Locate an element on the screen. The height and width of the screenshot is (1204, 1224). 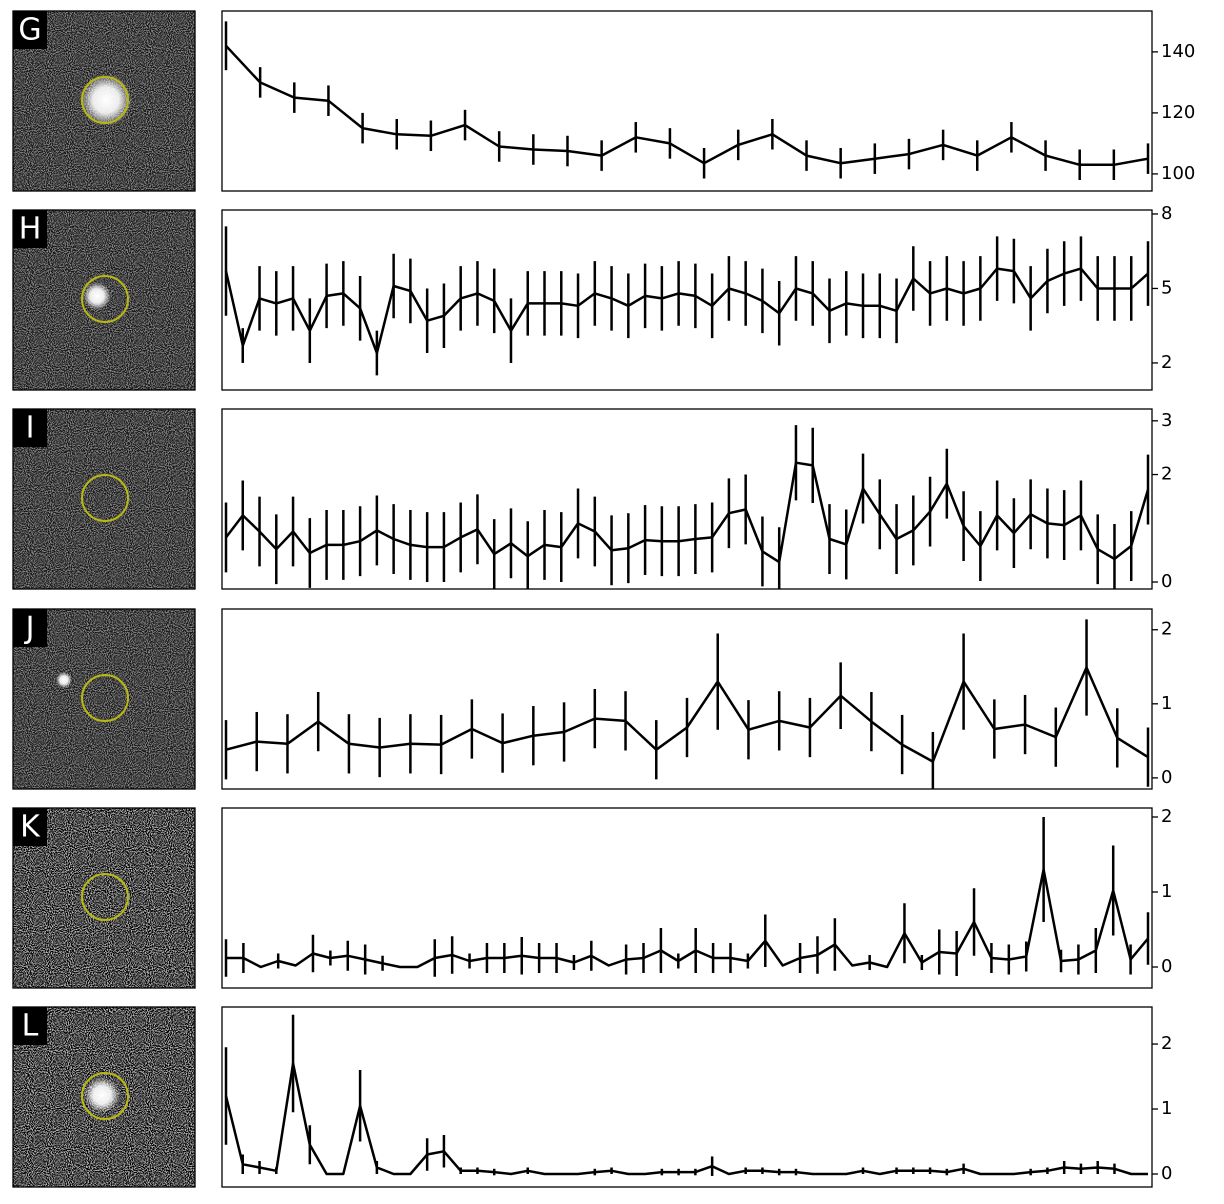
y-tick-label: 5 is located at coordinates (1166, 287).